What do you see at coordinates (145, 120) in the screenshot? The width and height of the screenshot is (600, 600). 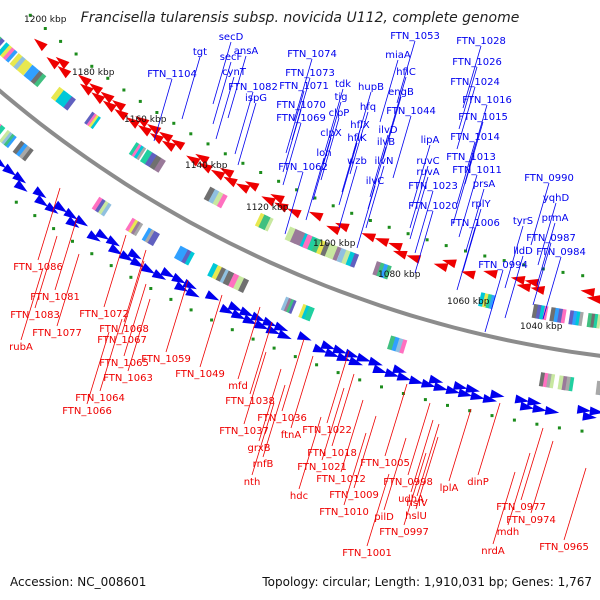 I see `kbp-mark-label: 1160 kbp` at bounding box center [145, 120].